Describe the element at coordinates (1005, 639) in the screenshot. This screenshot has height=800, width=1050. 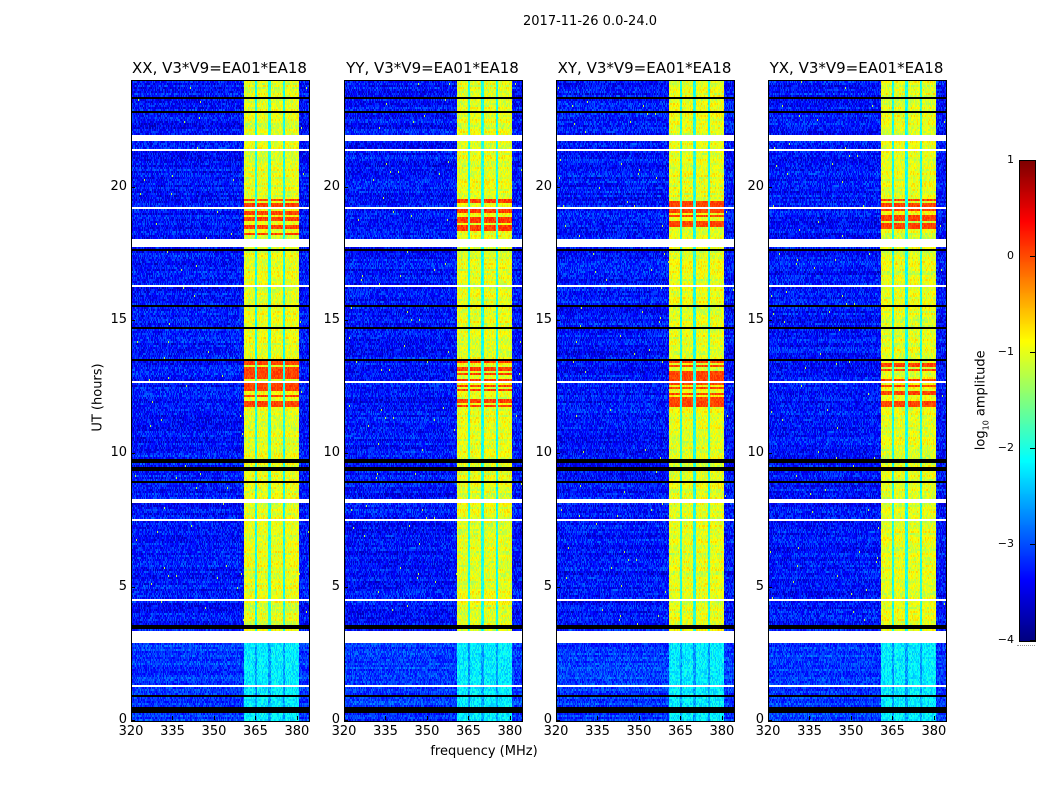
I see `colorbar-tick-label: −4` at that location.